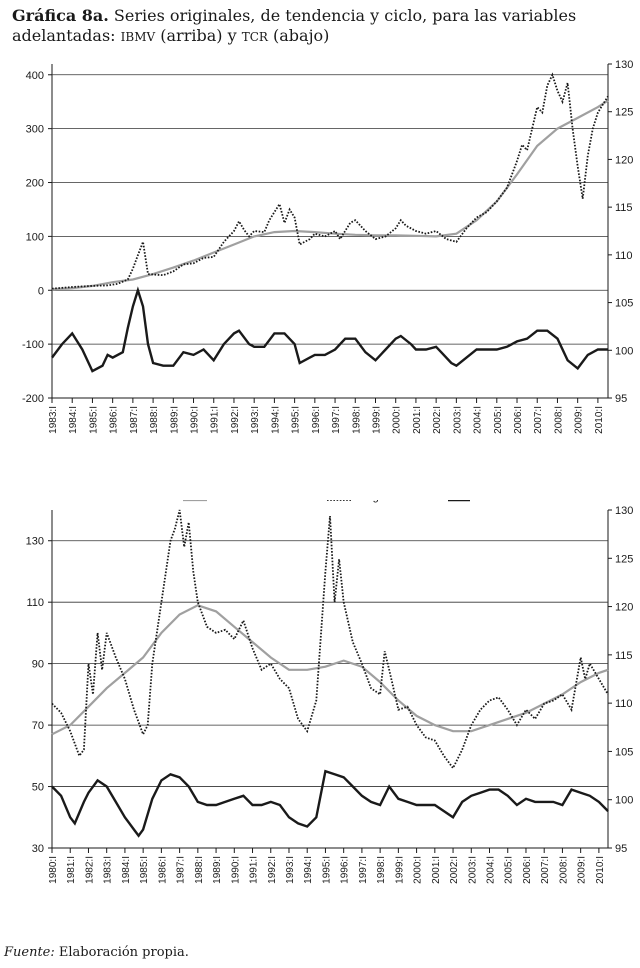  Describe the element at coordinates (624, 160) in the screenshot. I see `ibmv-right-tick-label: 120` at that location.